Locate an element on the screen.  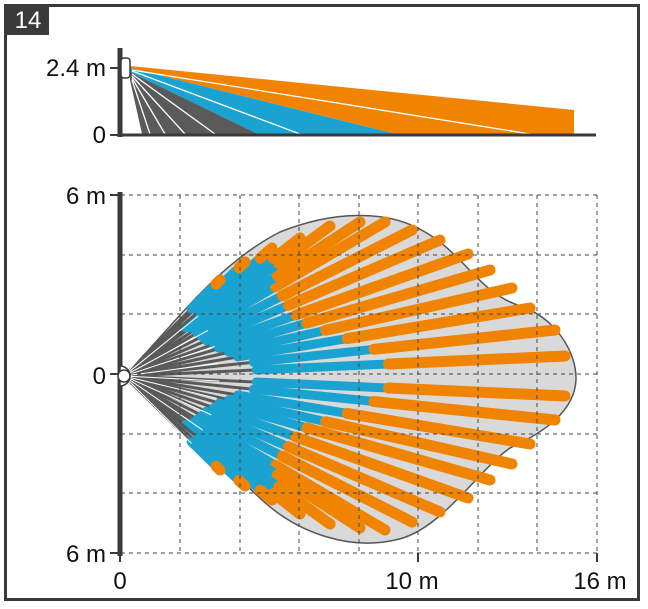
x-axis-tick-label: 16 m is located at coordinates (599, 581).